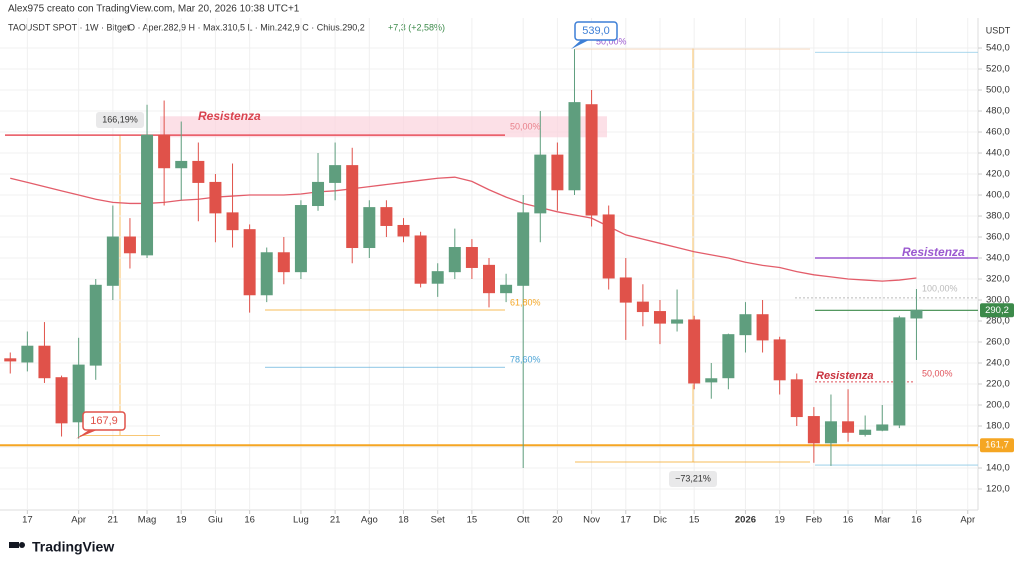 Image resolution: width=1024 pixels, height=568 pixels. I want to click on annotation: 61,80%, so click(525, 302).